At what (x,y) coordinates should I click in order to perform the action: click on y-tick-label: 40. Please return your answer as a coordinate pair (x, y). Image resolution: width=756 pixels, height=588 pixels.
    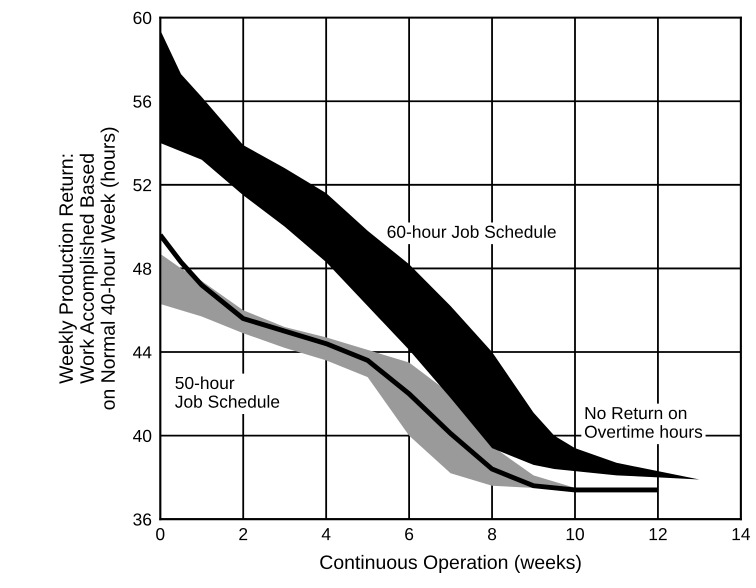
    Looking at the image, I should click on (142, 436).